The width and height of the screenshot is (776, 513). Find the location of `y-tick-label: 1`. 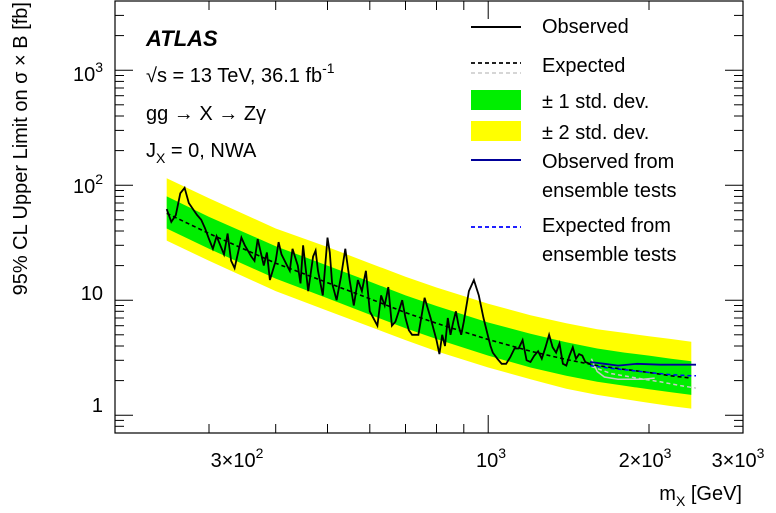

y-tick-label: 1 is located at coordinates (97, 406).